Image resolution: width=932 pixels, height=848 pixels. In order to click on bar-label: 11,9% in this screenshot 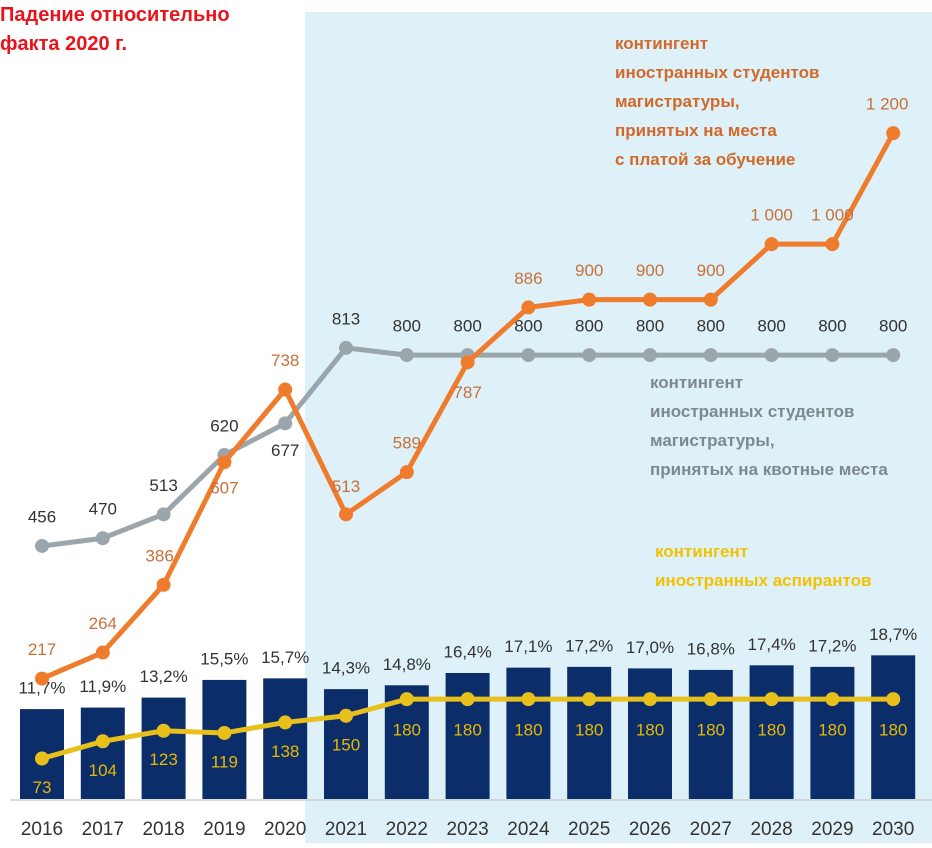, I will do `click(102, 686)`.